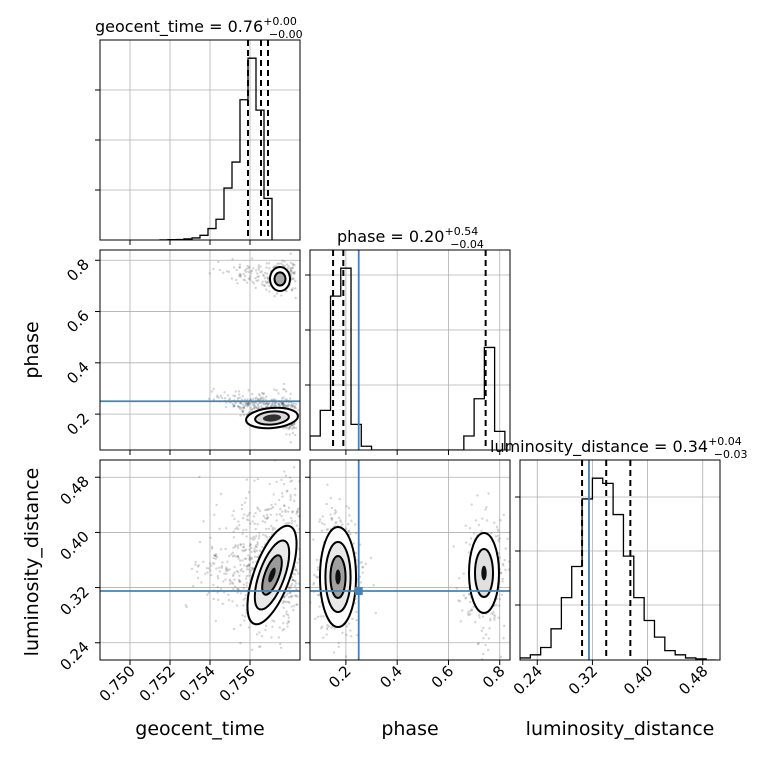 The image size is (760, 760). What do you see at coordinates (78, 424) in the screenshot?
I see `phase-geocent-yticklabel-0: 0.2` at bounding box center [78, 424].